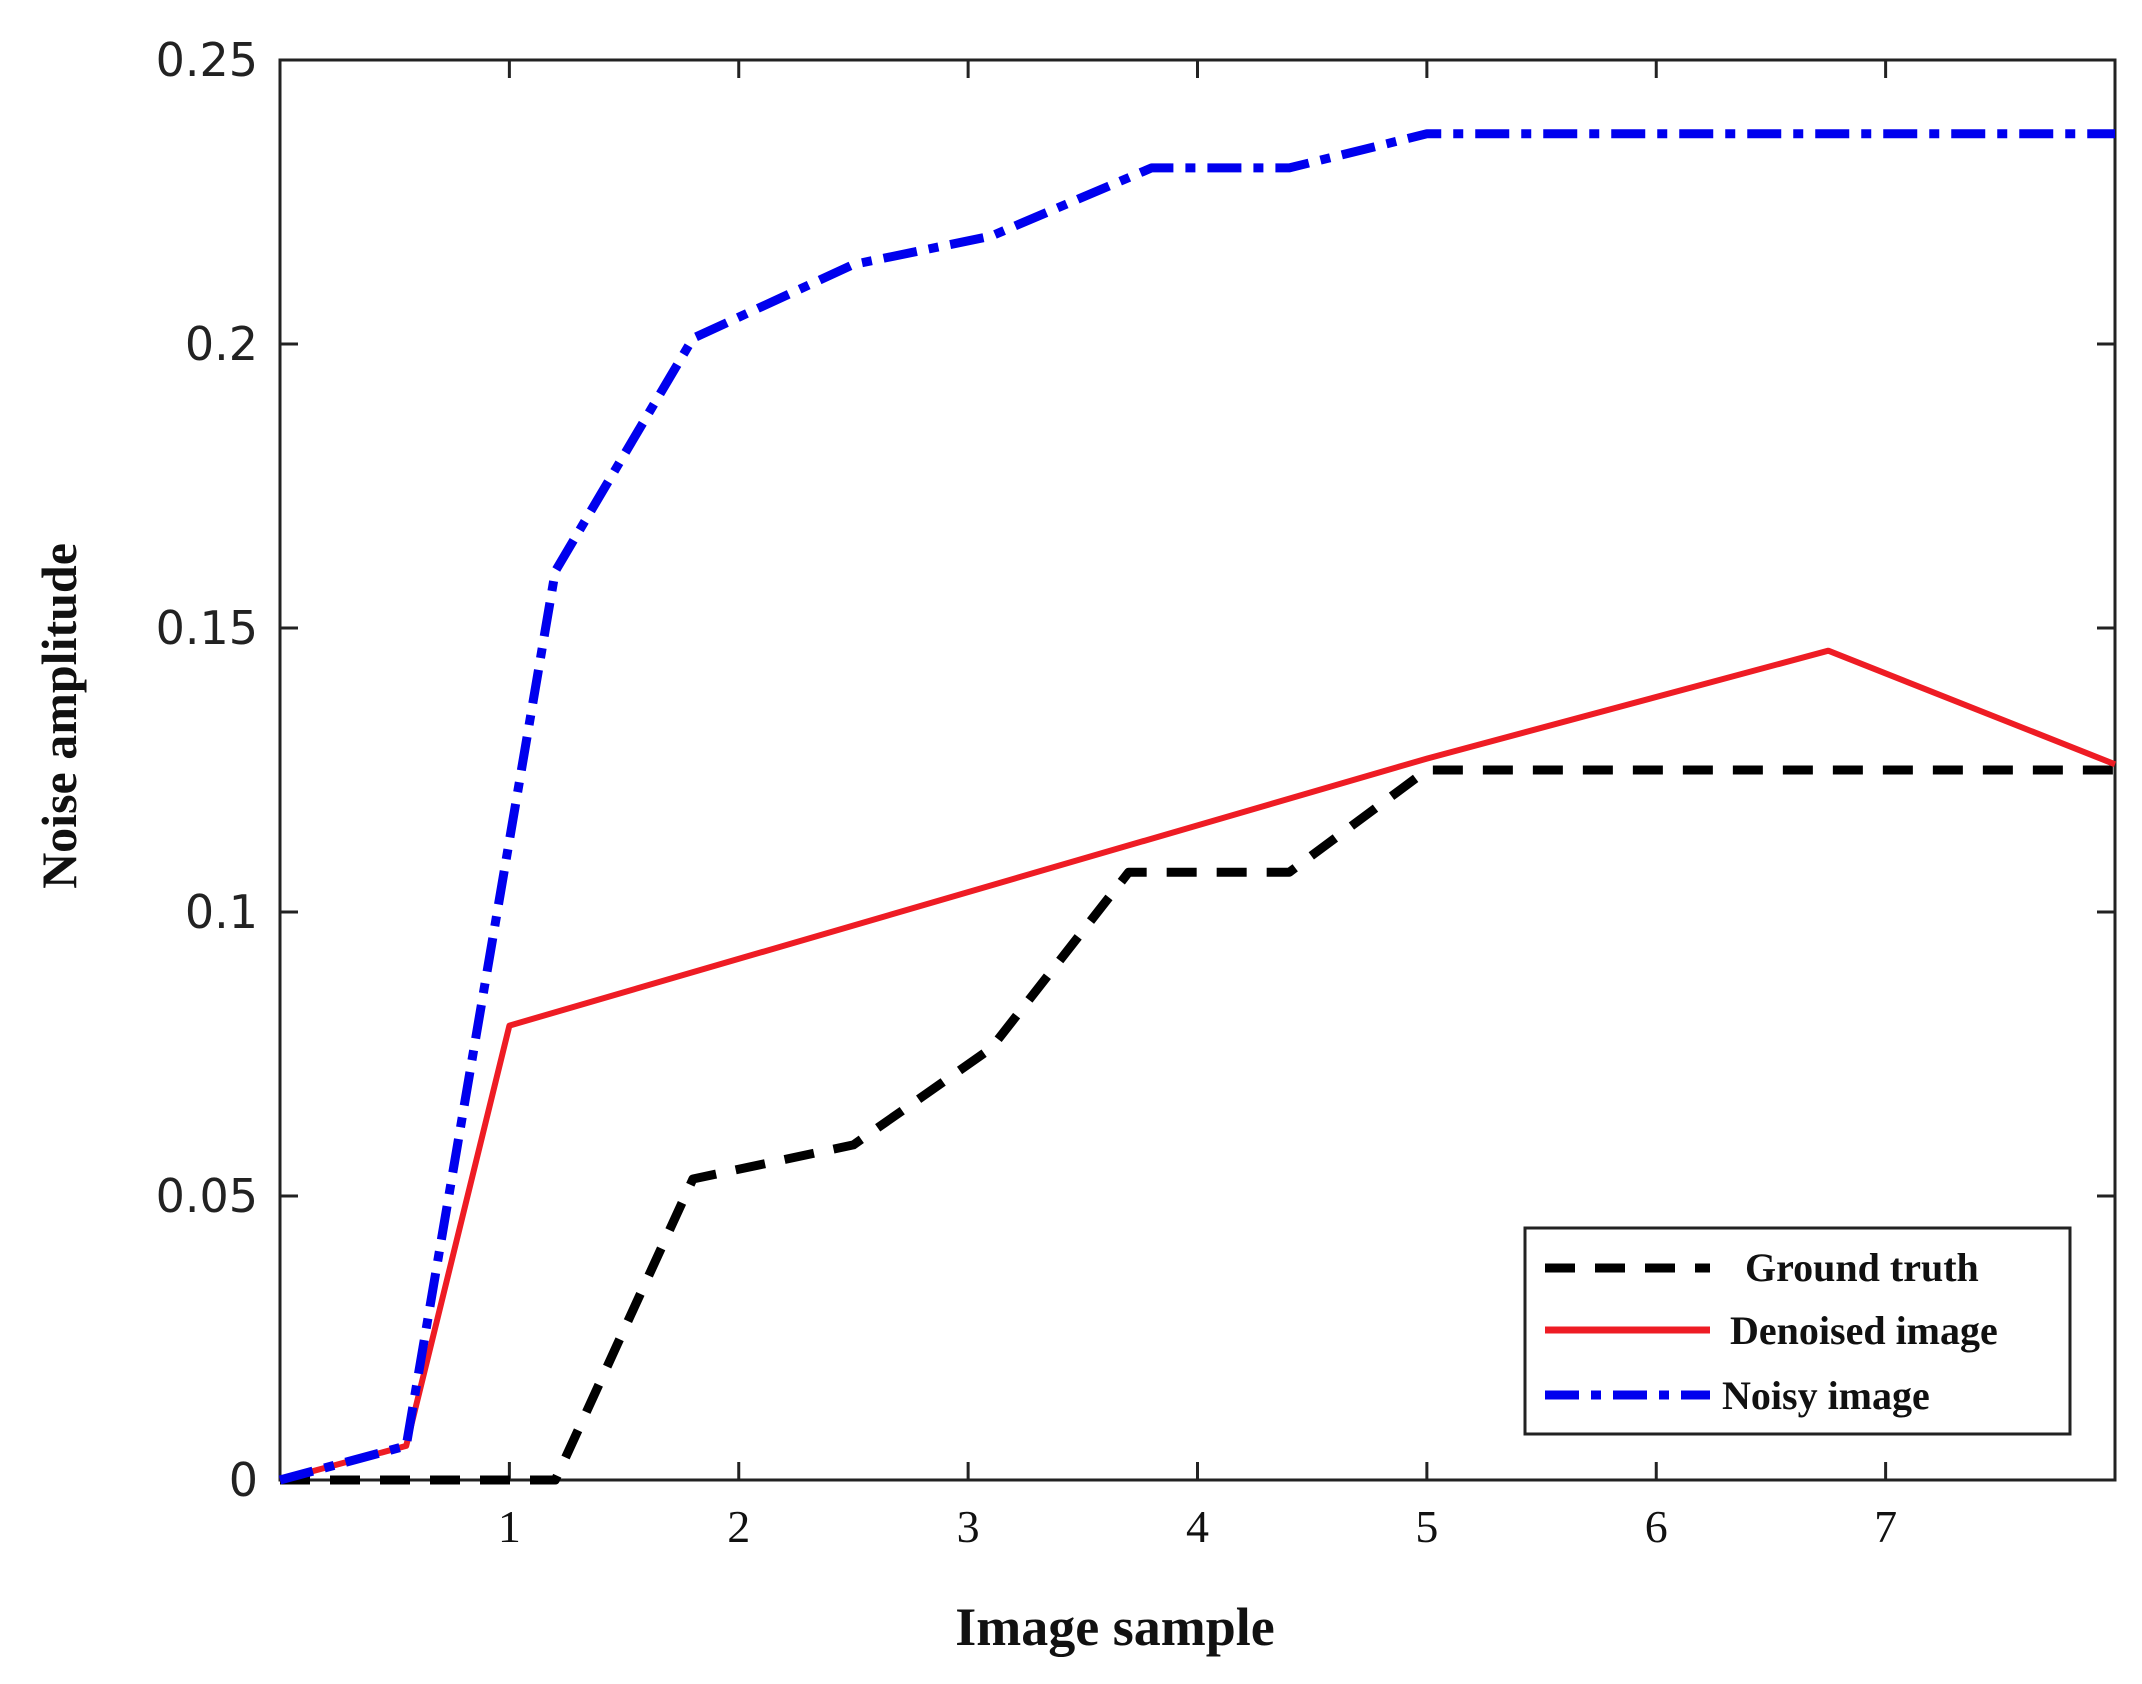  Describe the element at coordinates (207, 1196) in the screenshot. I see `y-tick-label: 0.05` at that location.